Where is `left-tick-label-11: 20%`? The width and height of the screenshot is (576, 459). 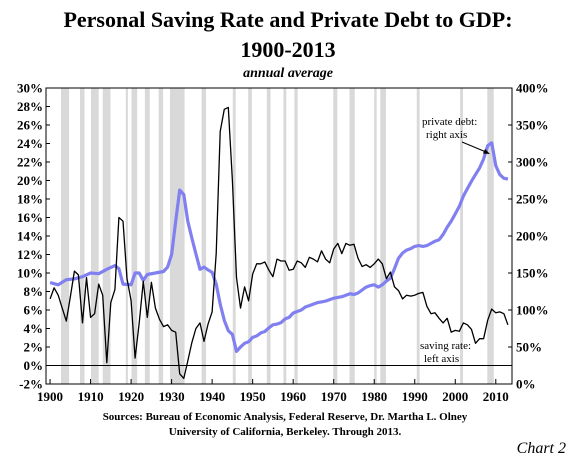
left-tick-label-11: 20% is located at coordinates (30, 180).